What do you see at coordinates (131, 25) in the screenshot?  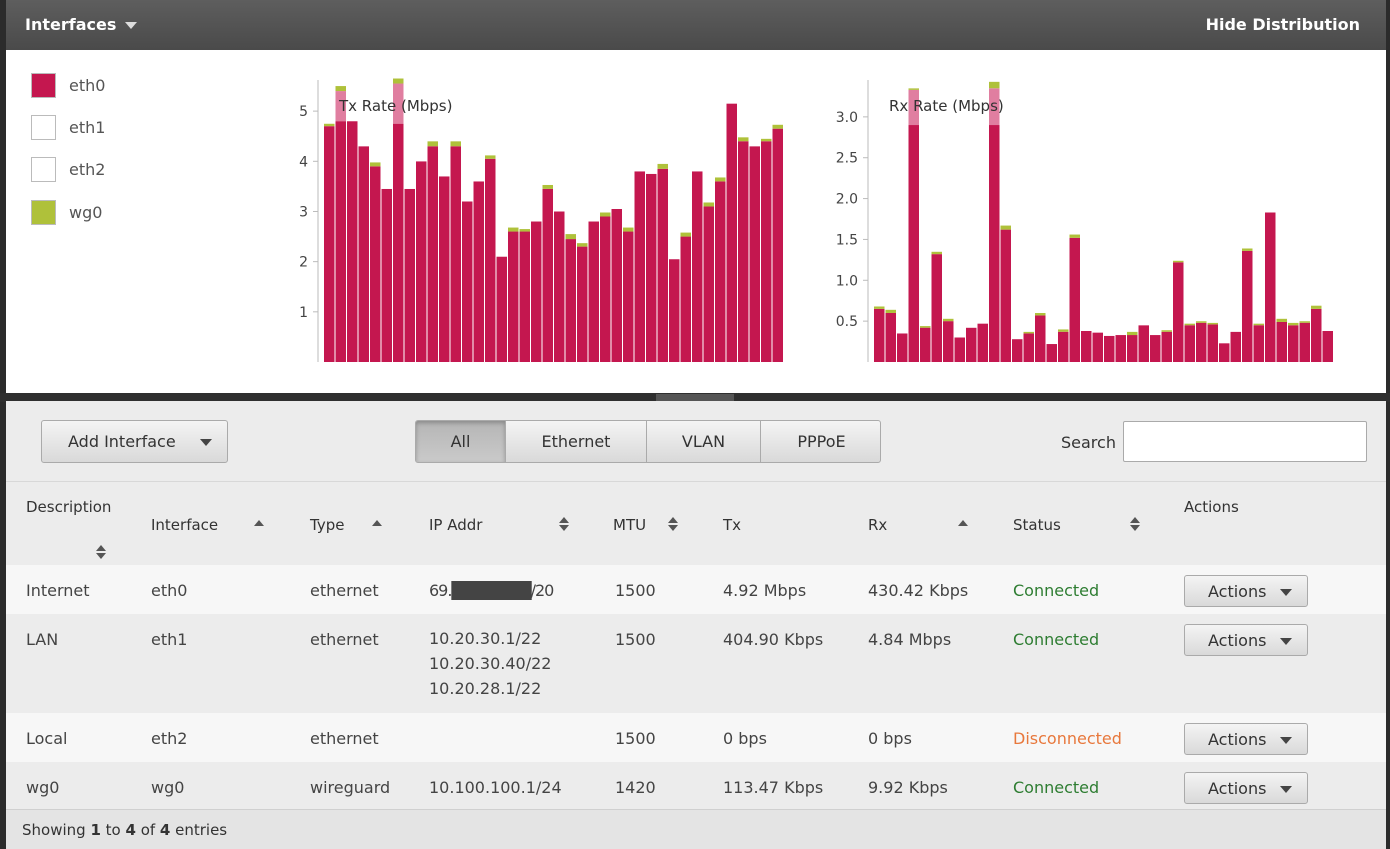 I see `chevron-down-icon` at bounding box center [131, 25].